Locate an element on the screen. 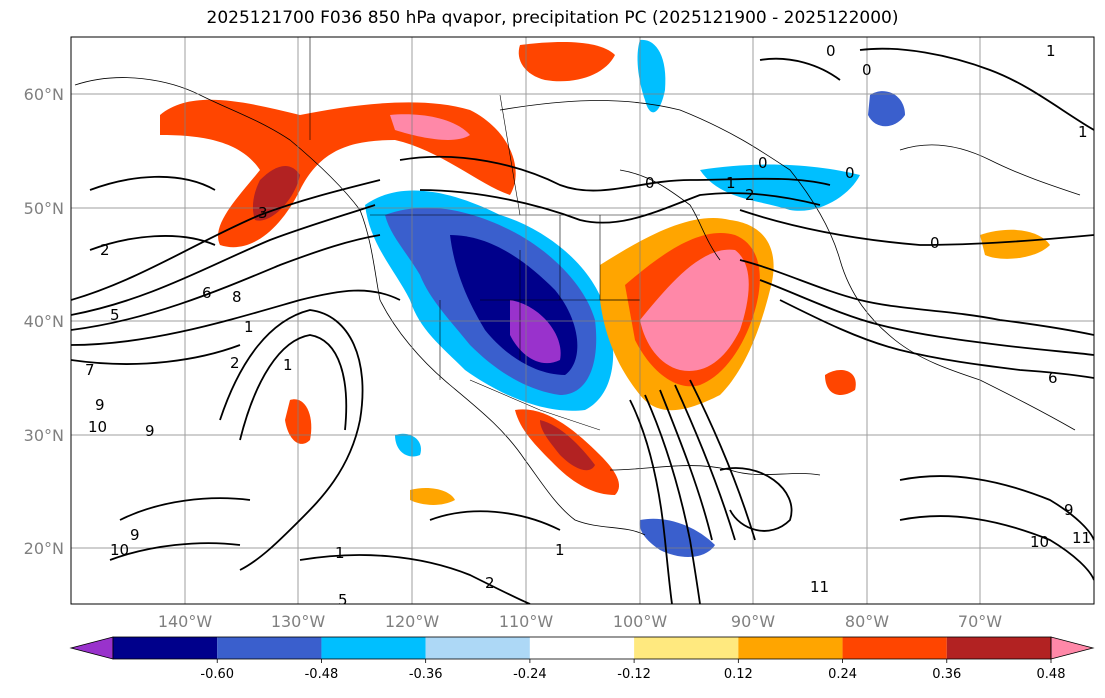  colorbar-frame is located at coordinates (582, 648).